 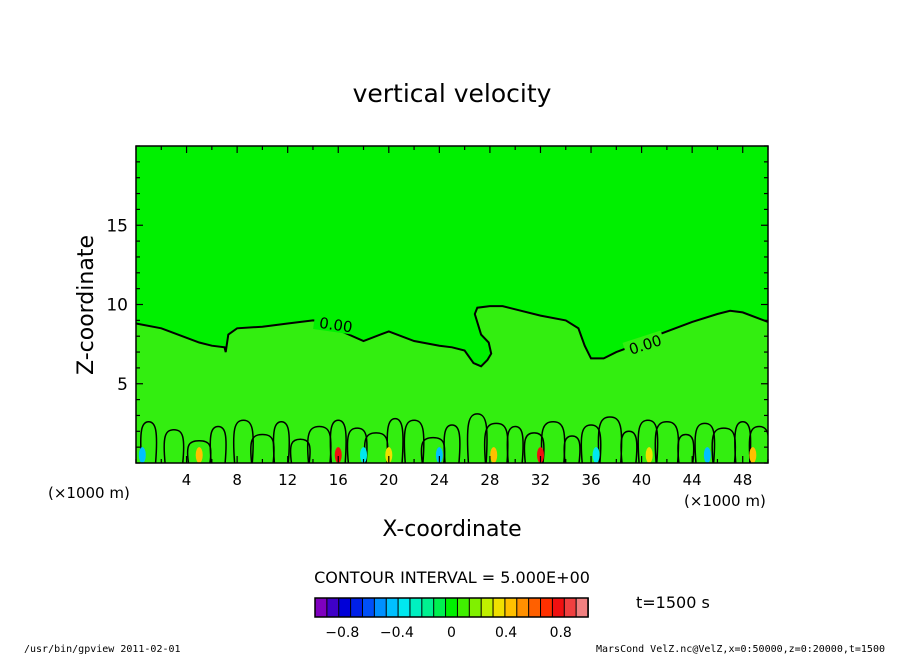 I want to click on contour-label-1: 0.00, so click(x=336, y=325).